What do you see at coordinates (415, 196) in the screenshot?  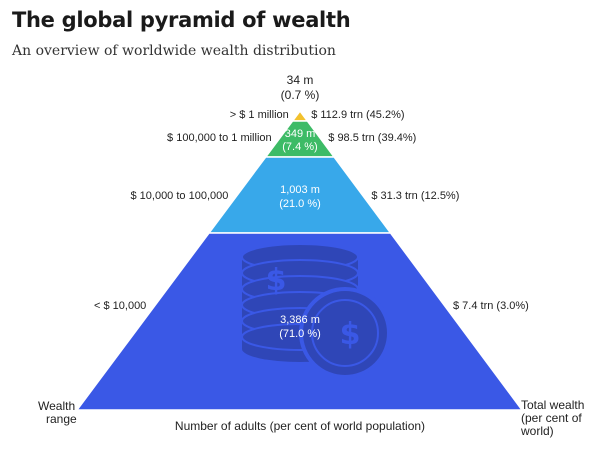 I see `tier-3-total-wealth: $ 31.3 trn (12.5%)` at bounding box center [415, 196].